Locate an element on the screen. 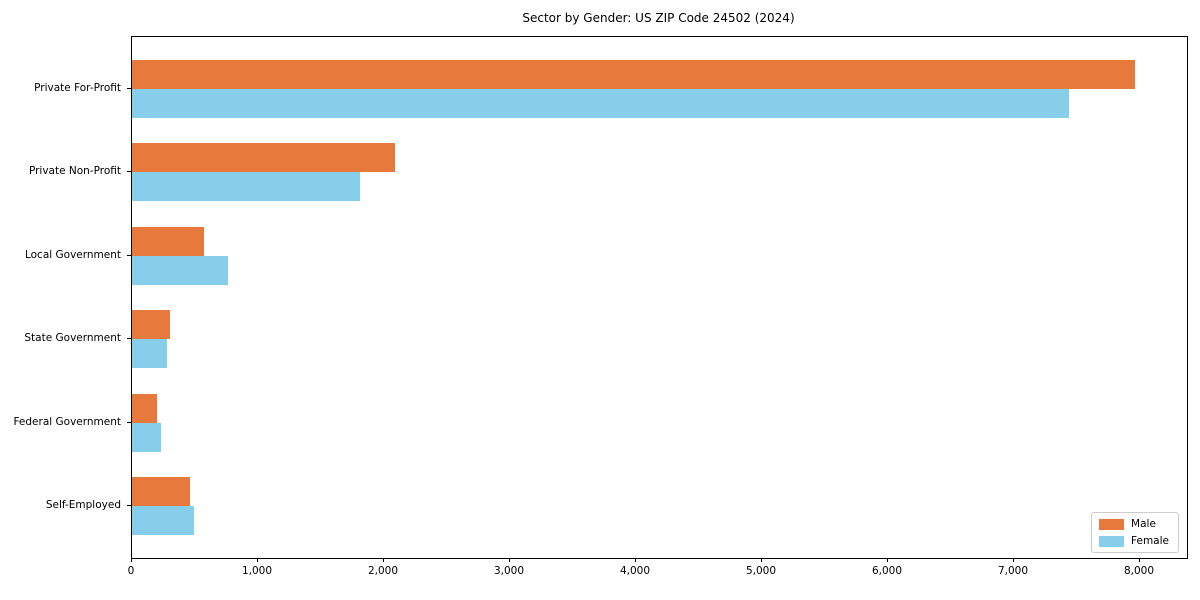 This screenshot has width=1200, height=600. y-category-label: Federal Government is located at coordinates (67, 422).